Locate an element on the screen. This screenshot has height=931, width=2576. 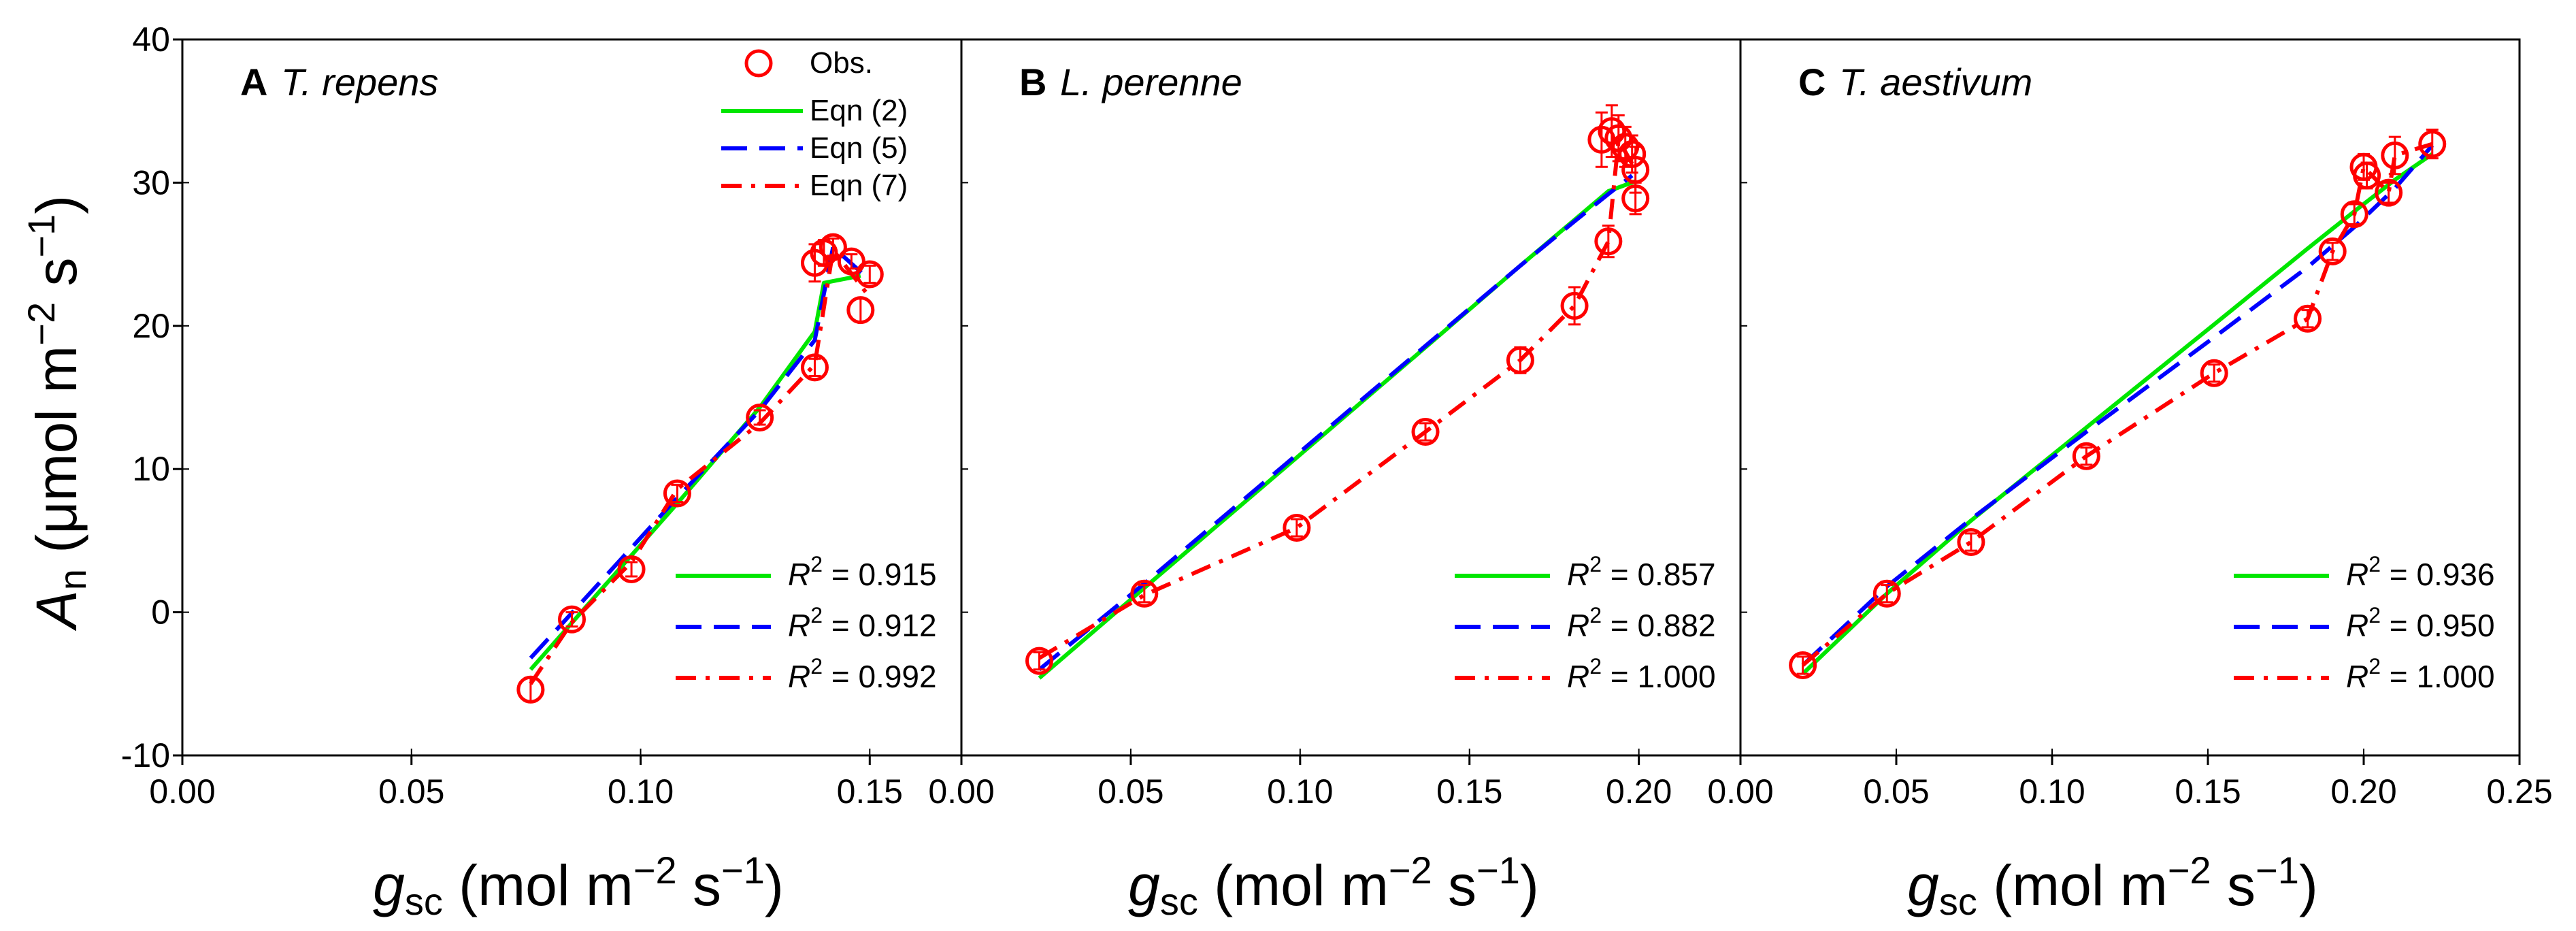
x-tick-label: 0.20 is located at coordinates (2363, 791).